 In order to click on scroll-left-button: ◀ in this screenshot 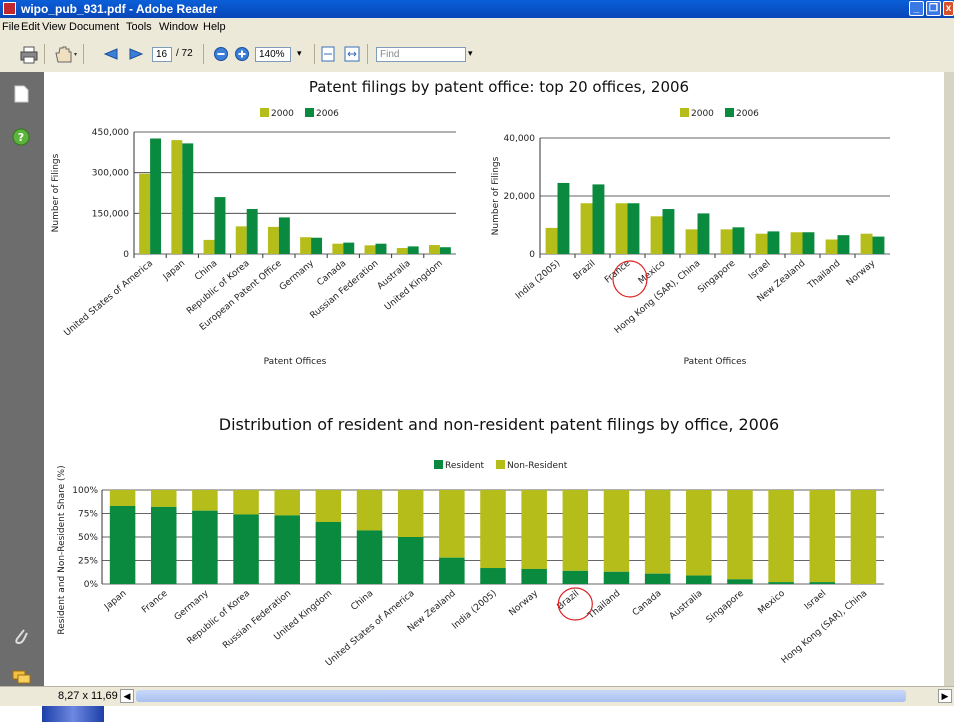, I will do `click(127, 696)`.